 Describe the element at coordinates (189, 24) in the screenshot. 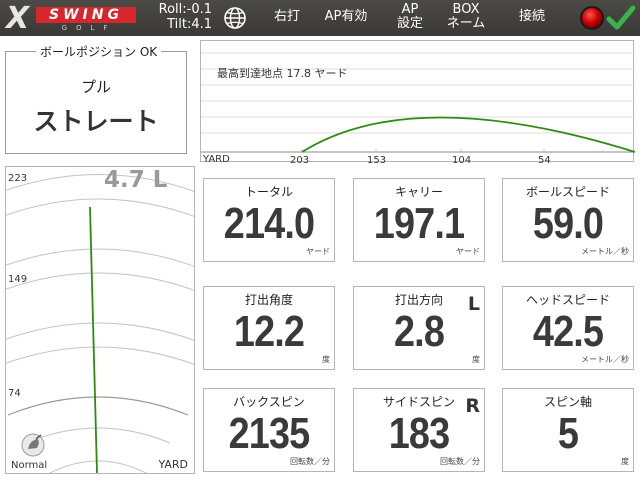

I see `tilt-readout: Tilt:4.1` at that location.